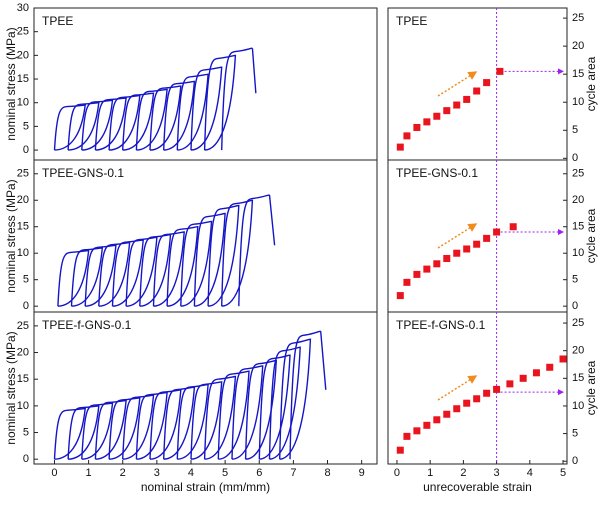 This screenshot has height=509, width=600. Describe the element at coordinates (54, 473) in the screenshot. I see `x-tick-label: 0` at that location.